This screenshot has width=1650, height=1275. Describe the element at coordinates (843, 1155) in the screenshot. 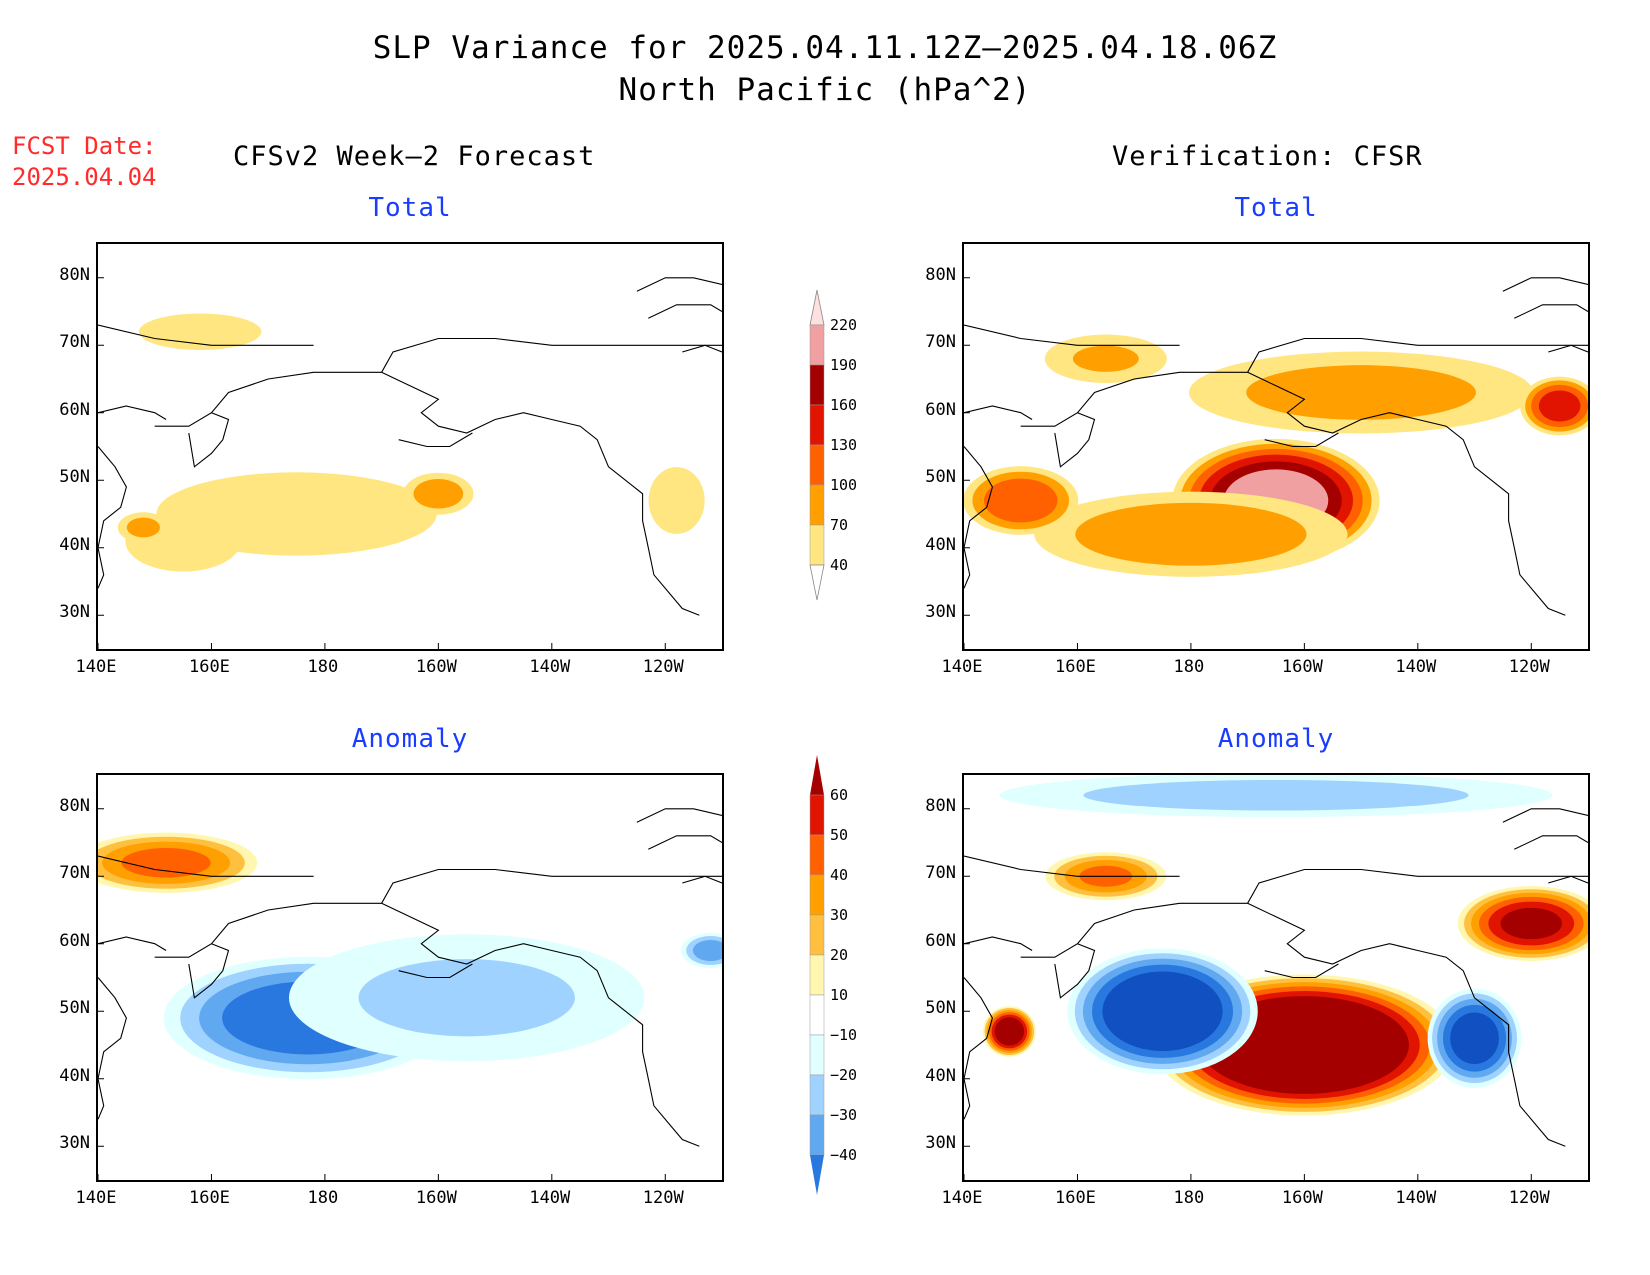

I see `colorbar-anomaly-label-9: −40` at that location.